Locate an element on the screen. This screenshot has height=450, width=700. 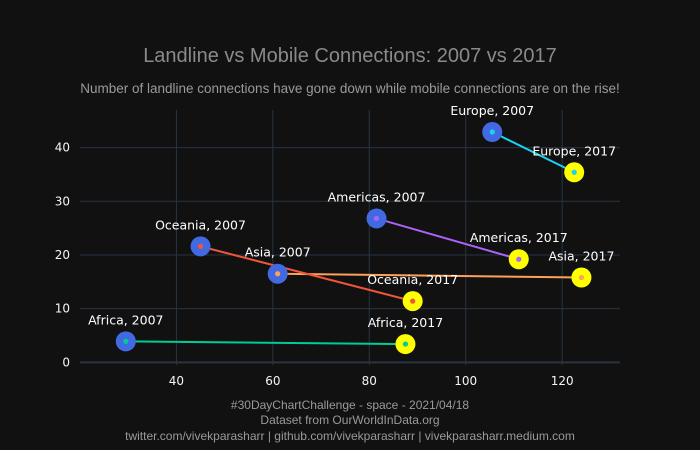
y-tick-label: 20 is located at coordinates (62, 255).